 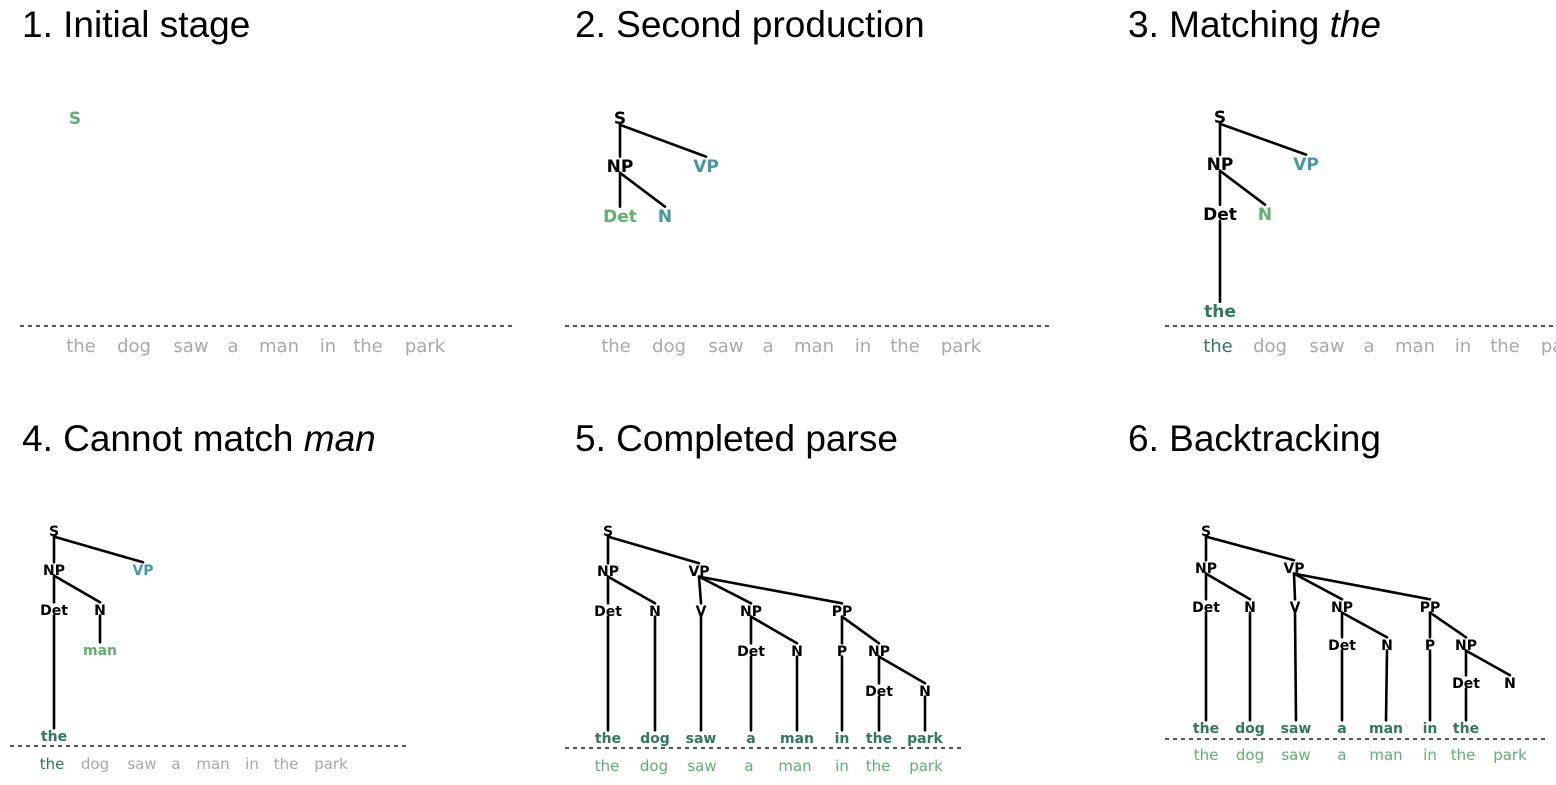 What do you see at coordinates (1254, 438) in the screenshot?
I see `panel-title: 6. Backtracking` at bounding box center [1254, 438].